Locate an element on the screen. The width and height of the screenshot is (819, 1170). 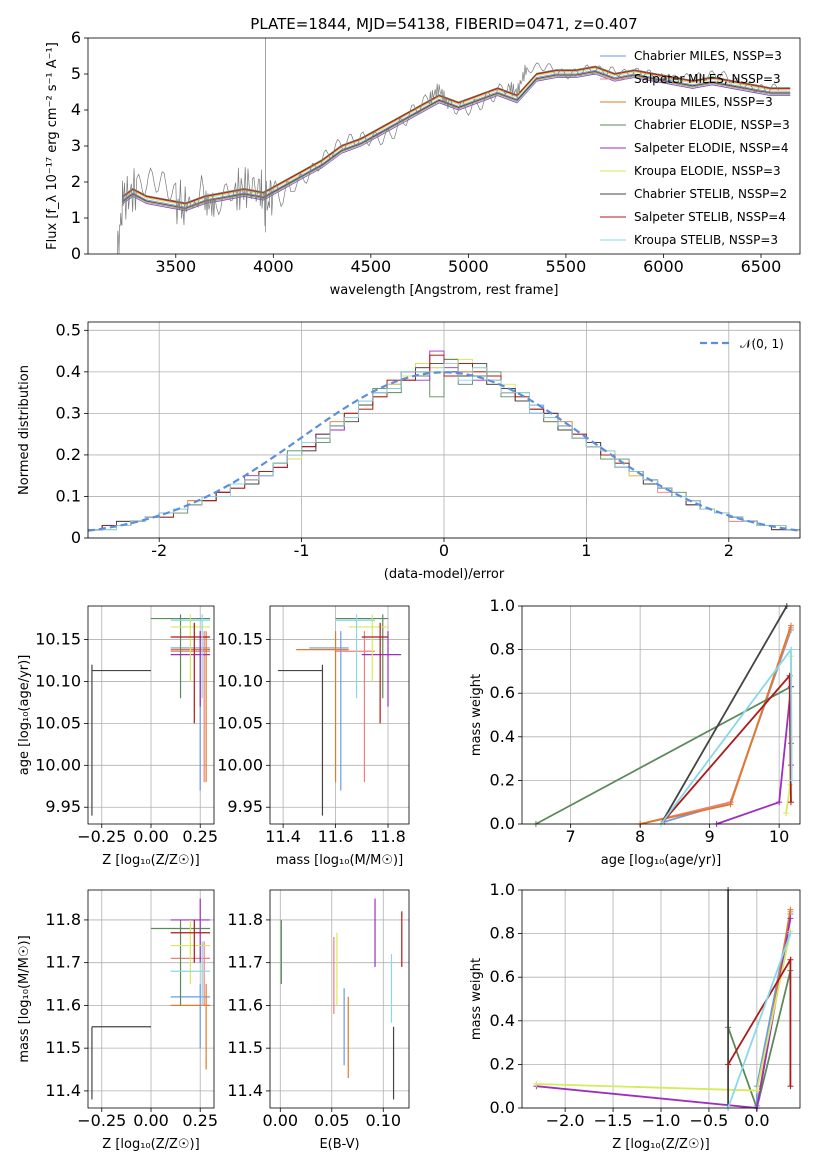
x-axis-label: (data-model)/error is located at coordinates (444, 574).